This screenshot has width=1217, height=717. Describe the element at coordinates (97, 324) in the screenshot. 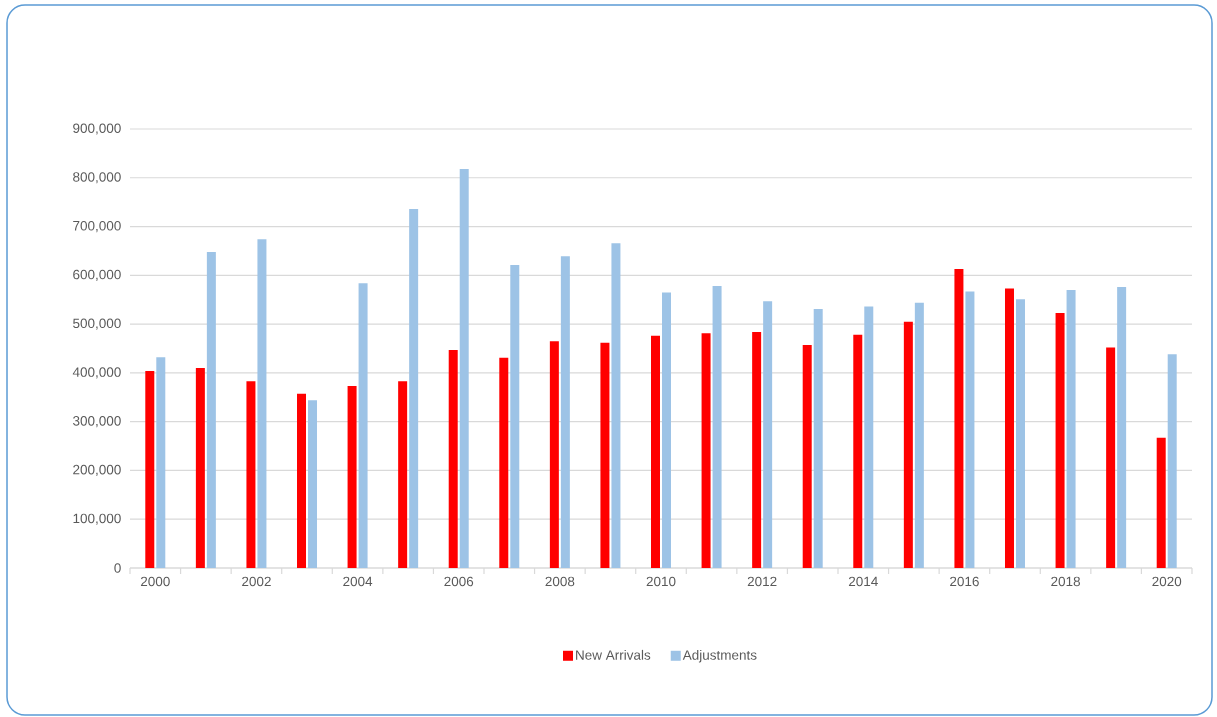

I see `y-tick-label: 500,000` at that location.